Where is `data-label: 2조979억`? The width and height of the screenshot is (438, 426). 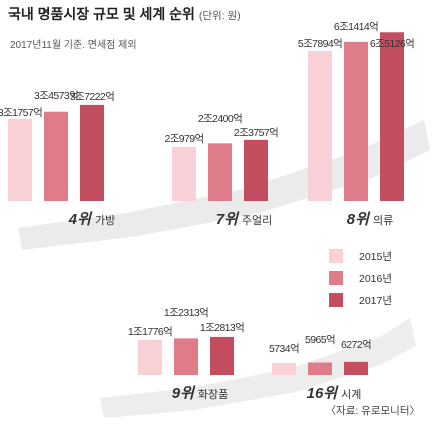
data-label: 2조979억 is located at coordinates (183, 139).